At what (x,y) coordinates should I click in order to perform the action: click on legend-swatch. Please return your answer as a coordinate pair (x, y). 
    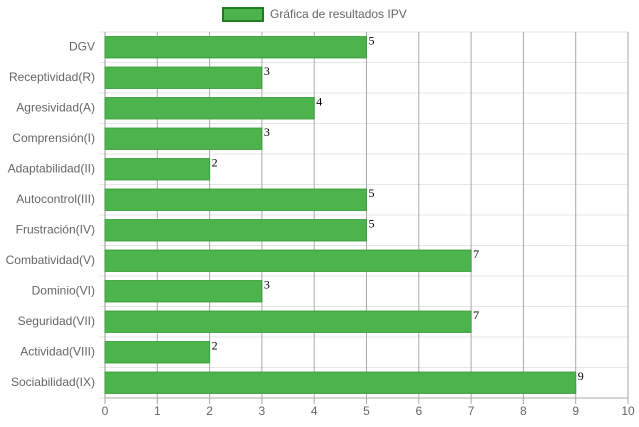
    Looking at the image, I should click on (243, 14).